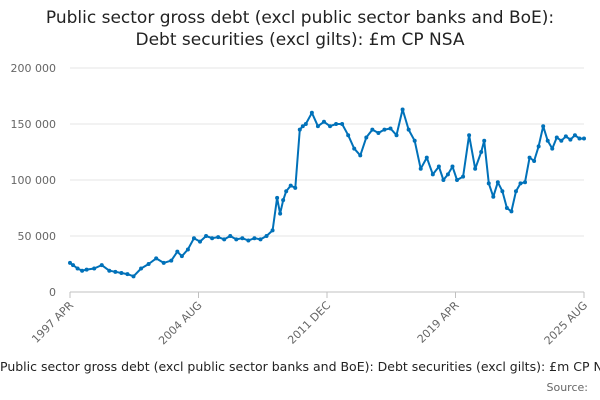 Image resolution: width=600 pixels, height=400 pixels. What do you see at coordinates (52, 322) in the screenshot?
I see `x-tick-label: 1997 APR` at bounding box center [52, 322].